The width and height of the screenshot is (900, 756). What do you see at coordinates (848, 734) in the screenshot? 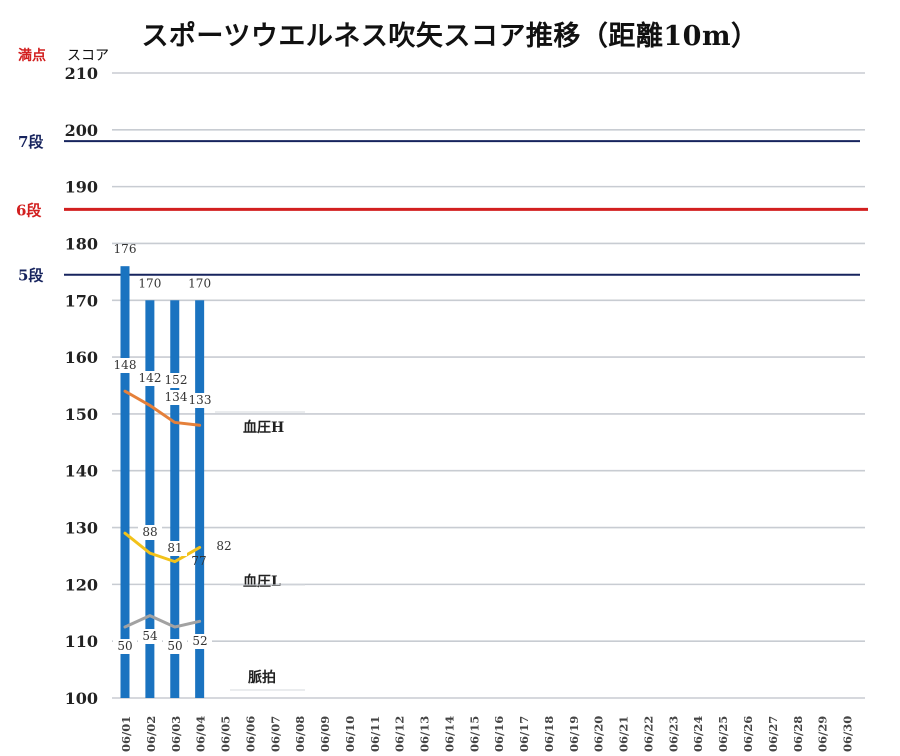
I see `x-tick-label: 06/30` at bounding box center [848, 734].